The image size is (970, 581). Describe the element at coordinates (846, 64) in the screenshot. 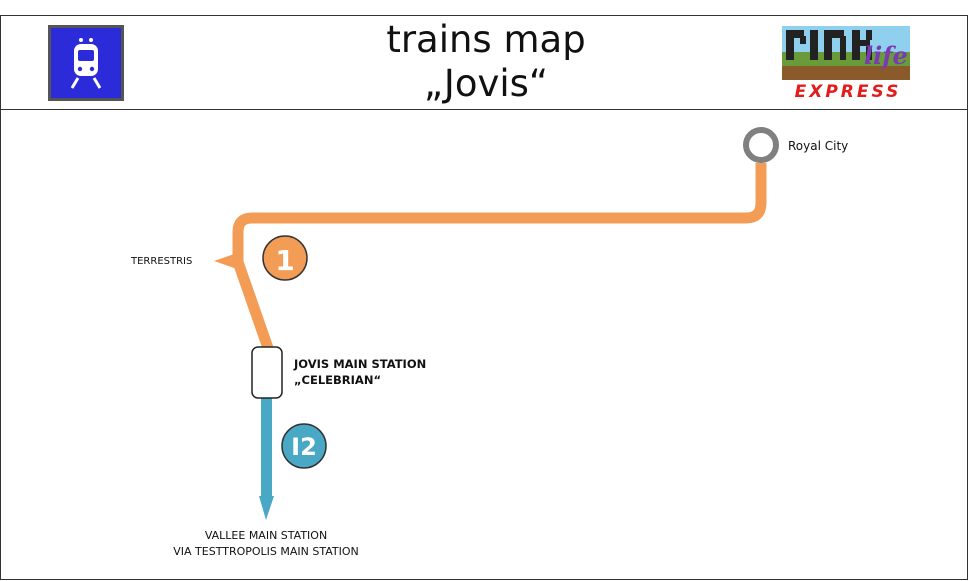

I see `rail-life-express-logo: life EXPRESS` at that location.